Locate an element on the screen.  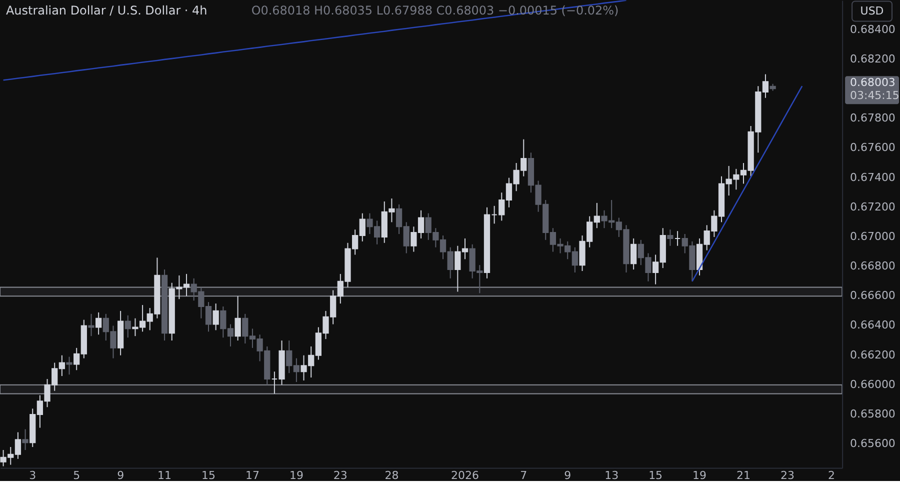
y-tick-label: 0.67800 is located at coordinates (873, 118).